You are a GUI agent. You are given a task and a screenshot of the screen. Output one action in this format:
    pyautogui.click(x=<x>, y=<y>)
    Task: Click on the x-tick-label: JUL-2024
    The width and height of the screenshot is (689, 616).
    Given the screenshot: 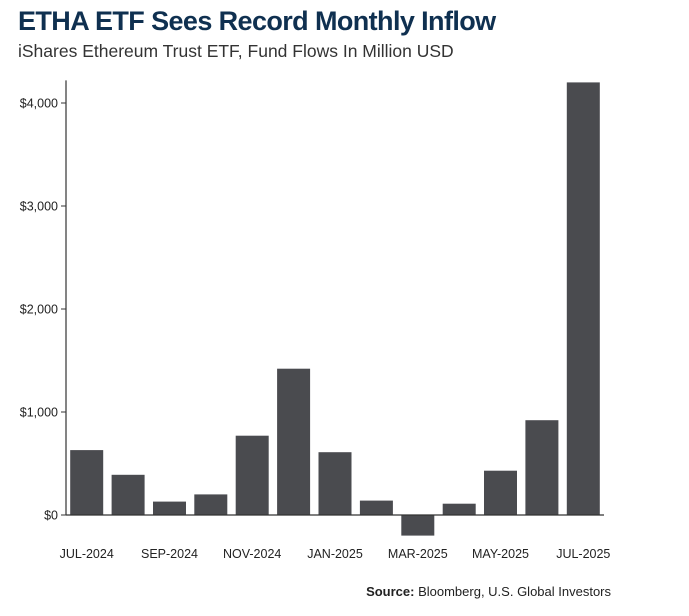 What is the action you would take?
    pyautogui.click(x=87, y=554)
    